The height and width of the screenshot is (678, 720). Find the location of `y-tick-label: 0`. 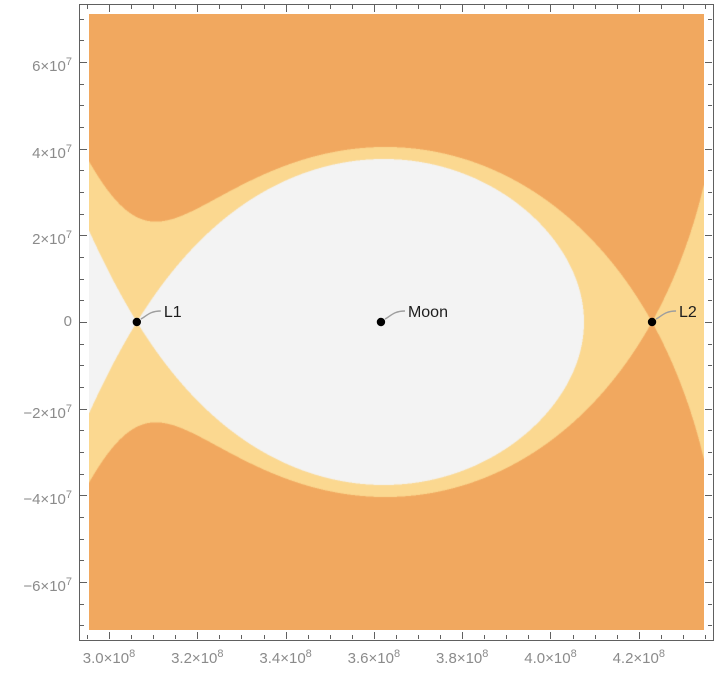

y-tick-label: 0 is located at coordinates (67, 321).